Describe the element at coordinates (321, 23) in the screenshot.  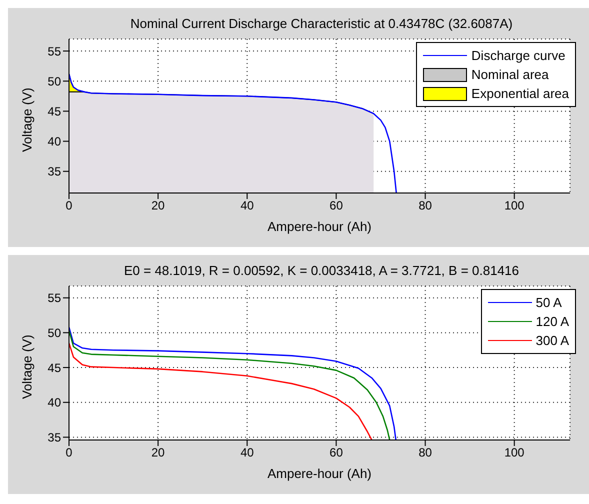
I see `chart-title: Nominal Current Discharge Characteristic at 0.43478C (32.6087A)` at that location.